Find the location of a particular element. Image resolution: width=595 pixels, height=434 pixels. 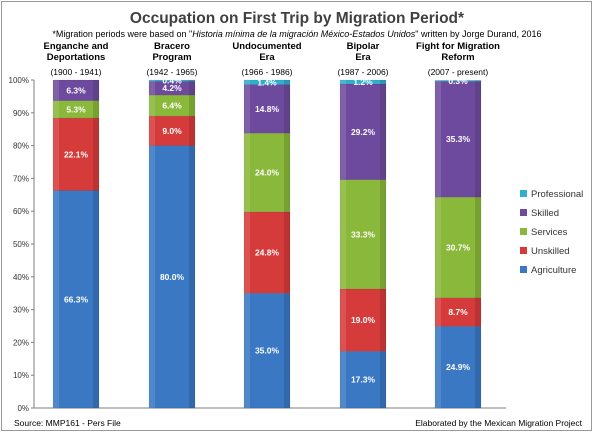

period-name-line: Bipolar is located at coordinates (363, 46).